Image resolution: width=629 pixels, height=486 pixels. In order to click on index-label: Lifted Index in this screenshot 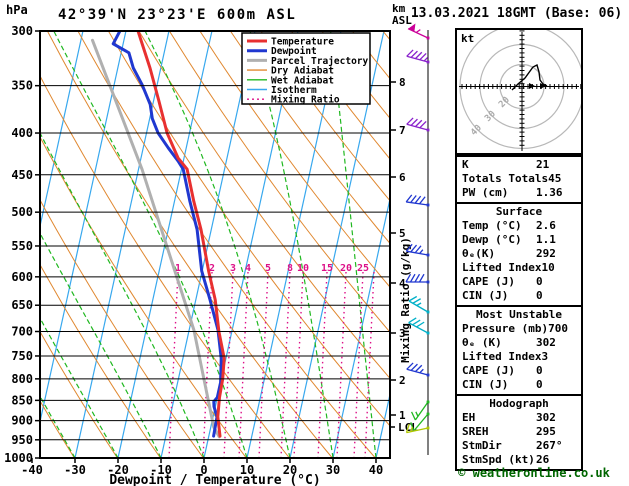, I will do `click(502, 267)`.